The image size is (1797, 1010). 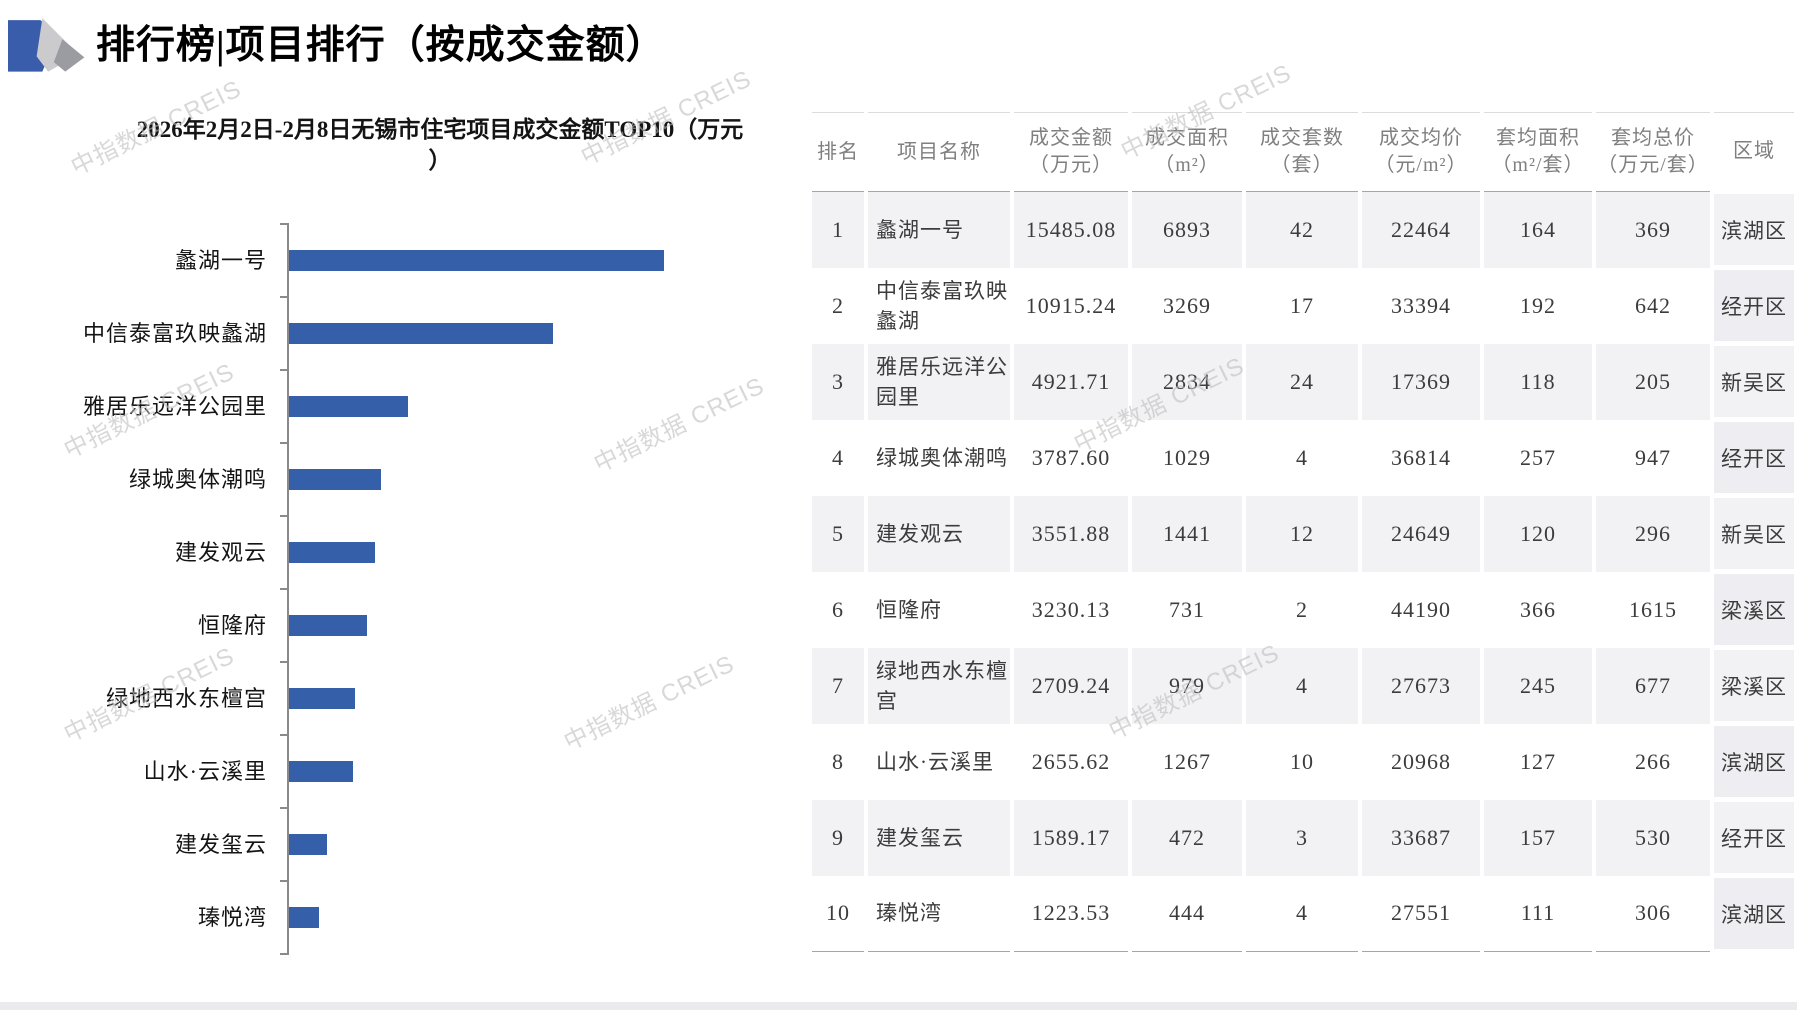 I want to click on table-cell: 2709.24, so click(x=1070, y=685).